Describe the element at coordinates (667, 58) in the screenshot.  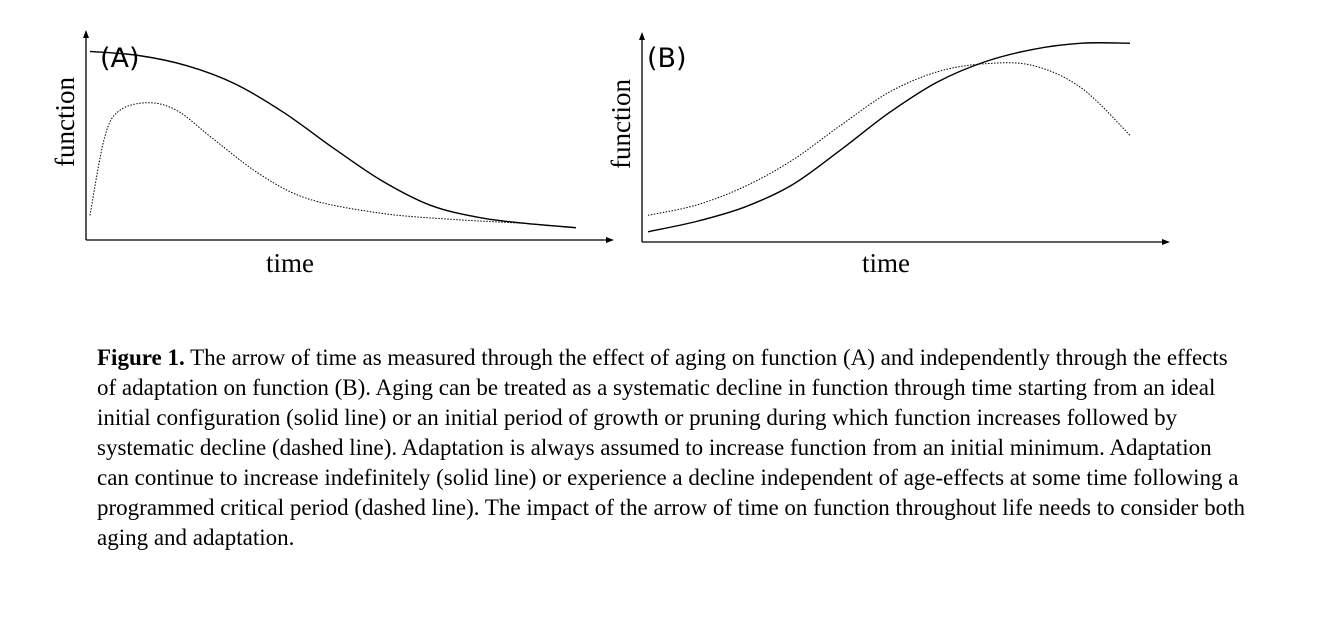
I see `panel-label: (B)` at that location.